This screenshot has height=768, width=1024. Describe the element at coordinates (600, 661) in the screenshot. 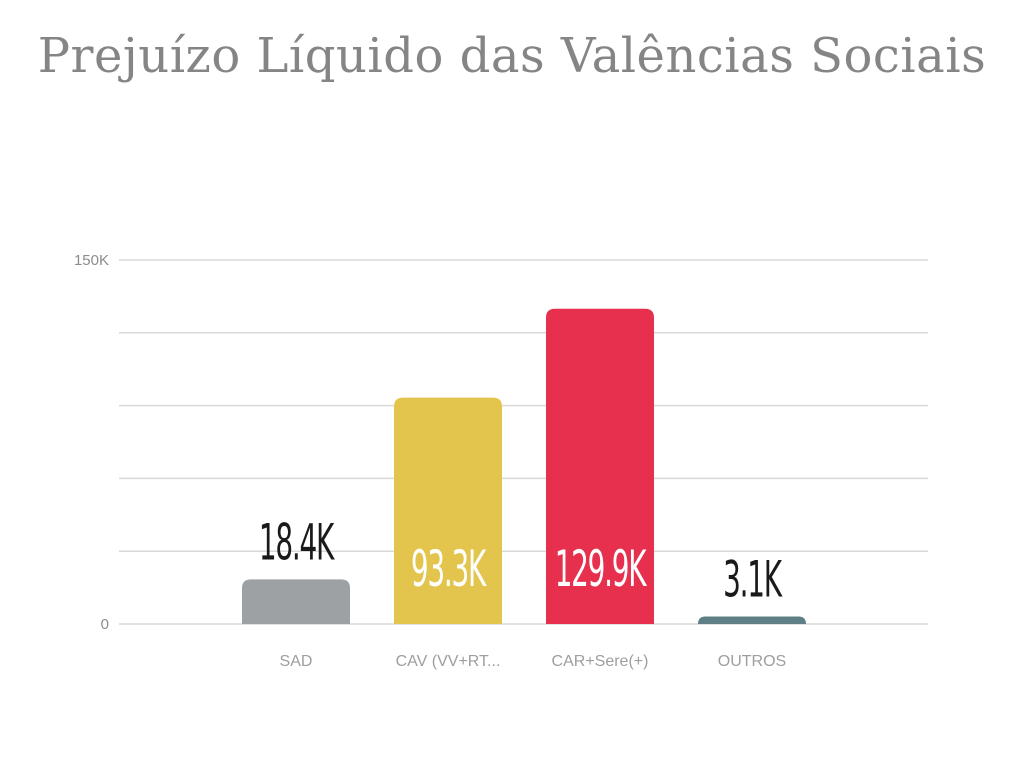

I see `category-label: CAR+Sere(+)` at that location.